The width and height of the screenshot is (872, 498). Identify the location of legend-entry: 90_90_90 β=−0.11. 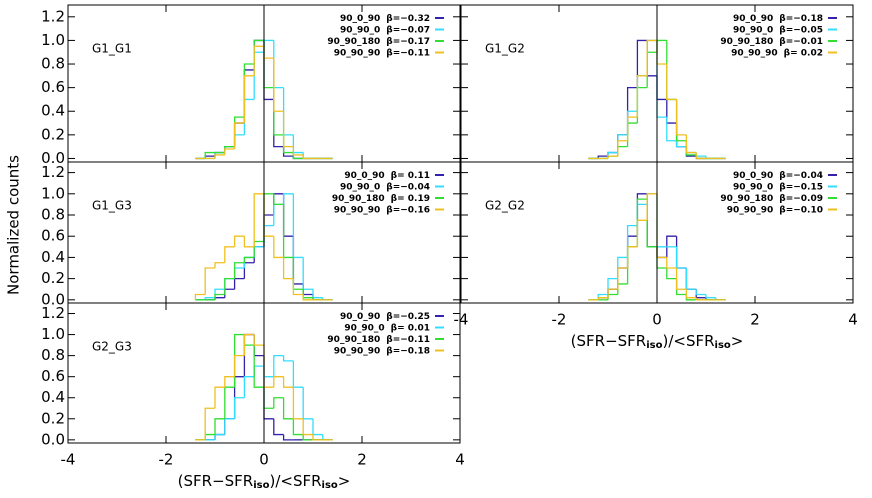
(382, 53).